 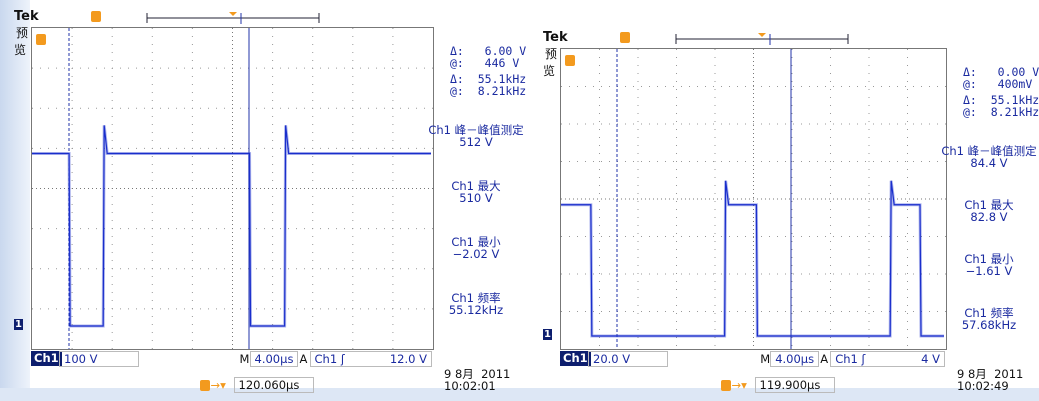 I want to click on background-gradient, so click(x=15, y=200).